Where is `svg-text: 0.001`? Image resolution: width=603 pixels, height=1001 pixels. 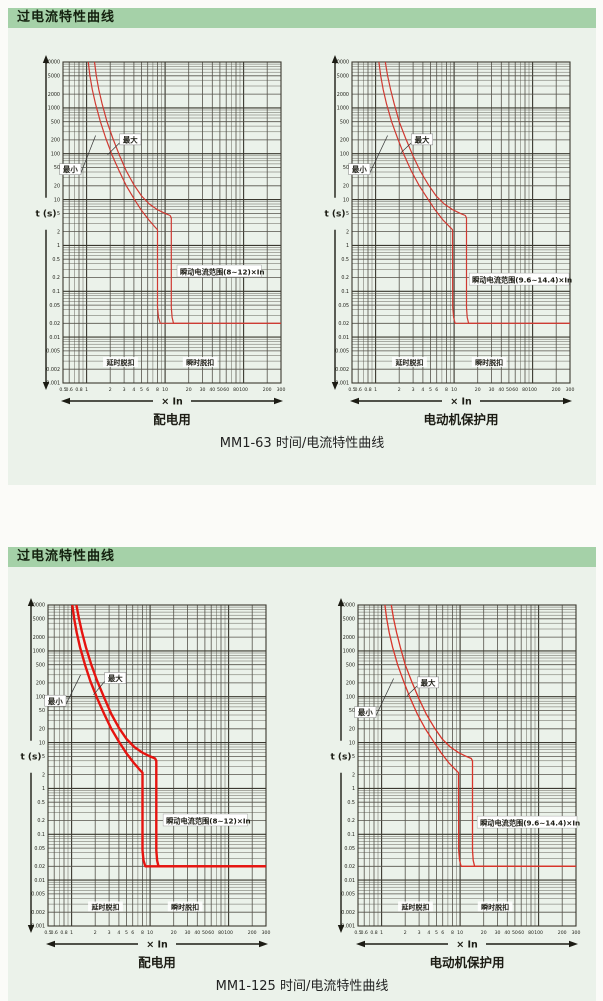 svg-text: 0.001 is located at coordinates (53, 384).